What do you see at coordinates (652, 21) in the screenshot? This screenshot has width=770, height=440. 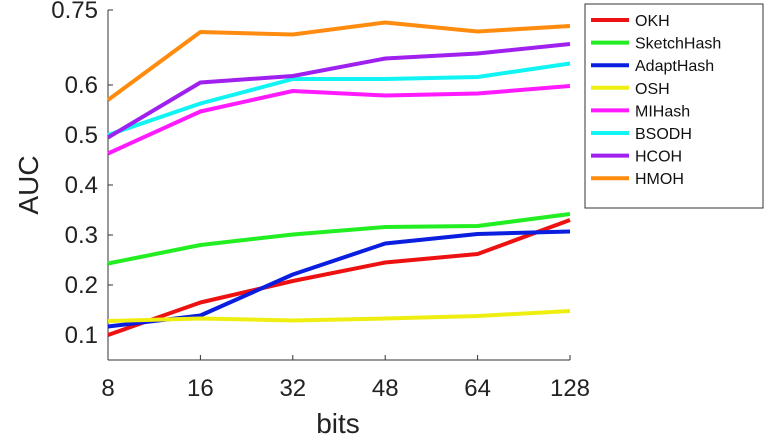 I see `legend-label: OKH` at bounding box center [652, 21].